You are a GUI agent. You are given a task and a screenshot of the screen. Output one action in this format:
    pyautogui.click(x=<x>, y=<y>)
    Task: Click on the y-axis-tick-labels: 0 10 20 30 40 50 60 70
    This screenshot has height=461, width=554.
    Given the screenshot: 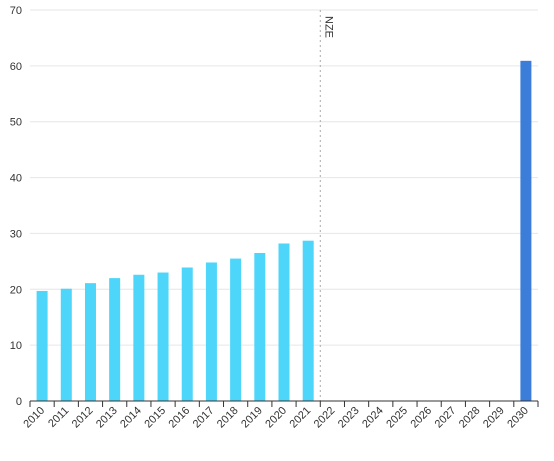 What is the action you would take?
    pyautogui.click(x=16, y=206)
    